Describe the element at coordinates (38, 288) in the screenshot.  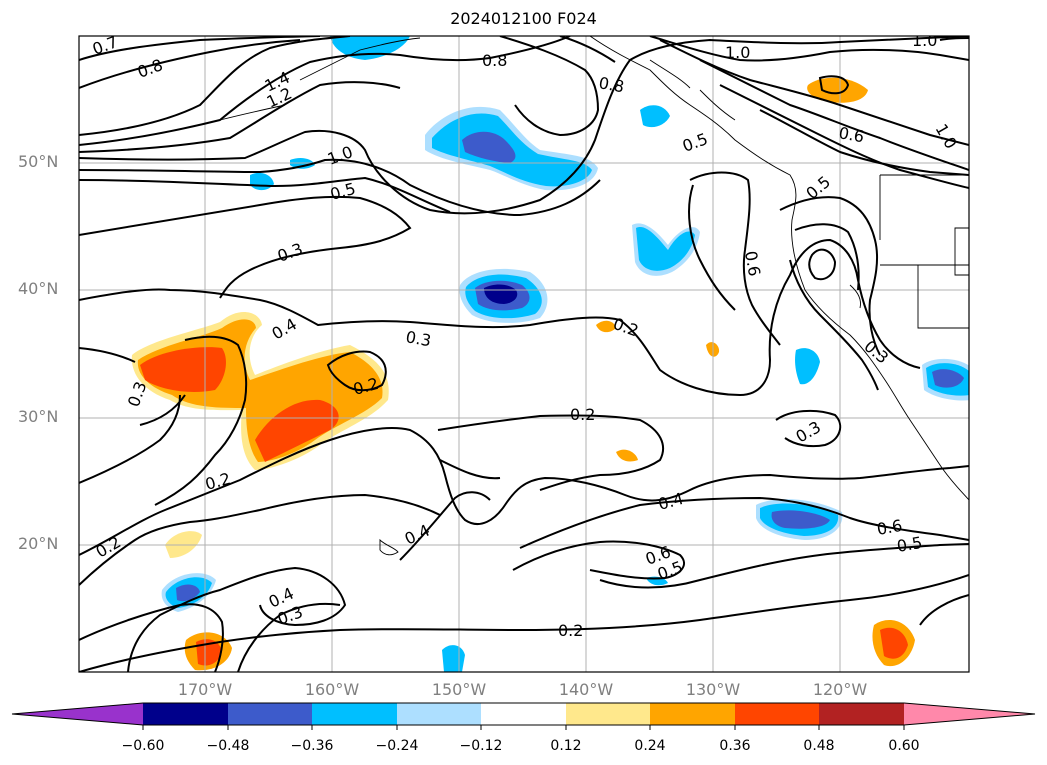
I see `lat-label: 40°N` at that location.